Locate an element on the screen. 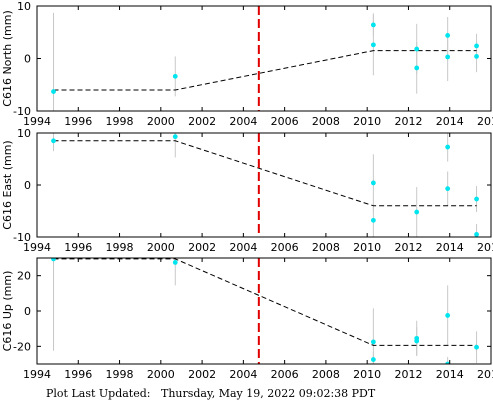 This screenshot has width=493, height=404. last-updated-value: Thursday, May 19, 2022 09:02:38 PDT is located at coordinates (268, 393).